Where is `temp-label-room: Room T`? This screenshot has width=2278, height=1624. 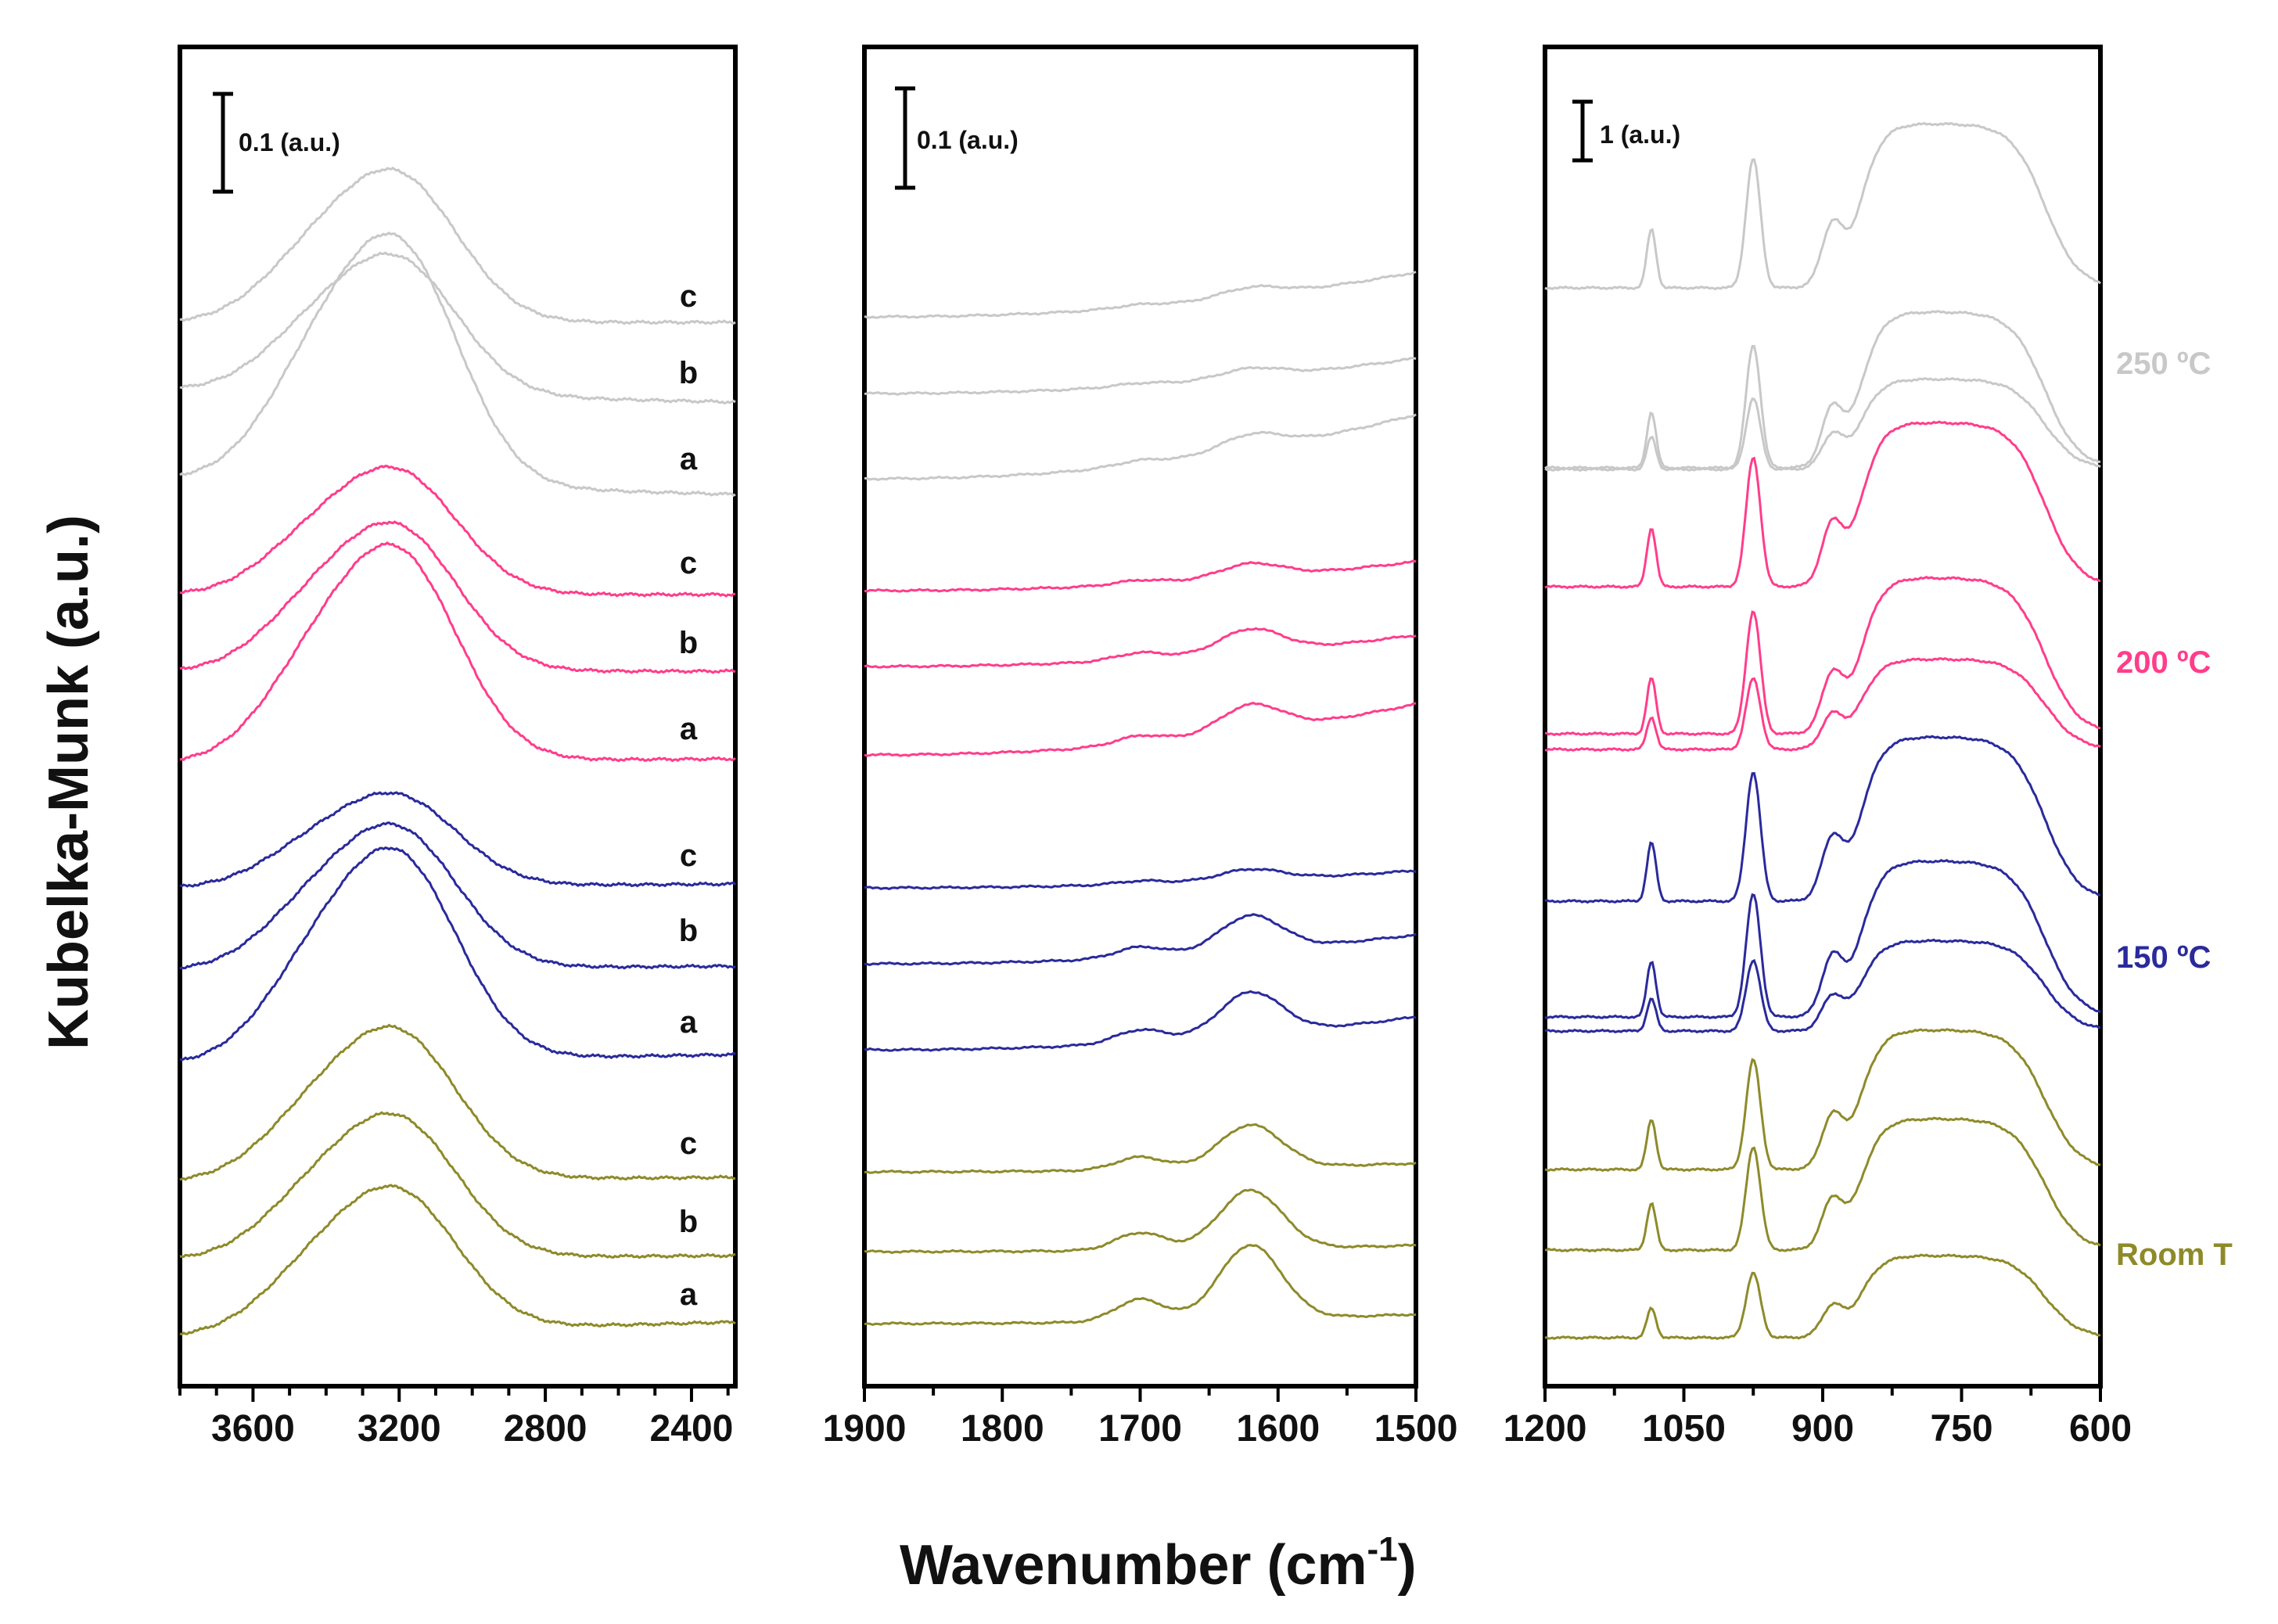
temp-label-room: Room T is located at coordinates (2174, 1255).